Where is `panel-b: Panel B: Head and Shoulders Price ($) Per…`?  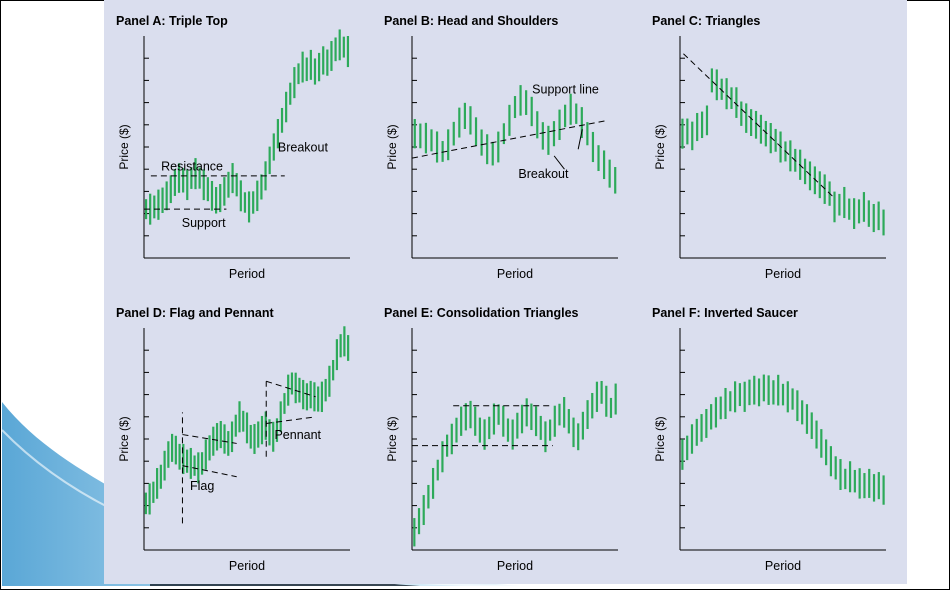
panel-b: Panel B: Head and Shoulders Price ($) Per… is located at coordinates (500, 142).